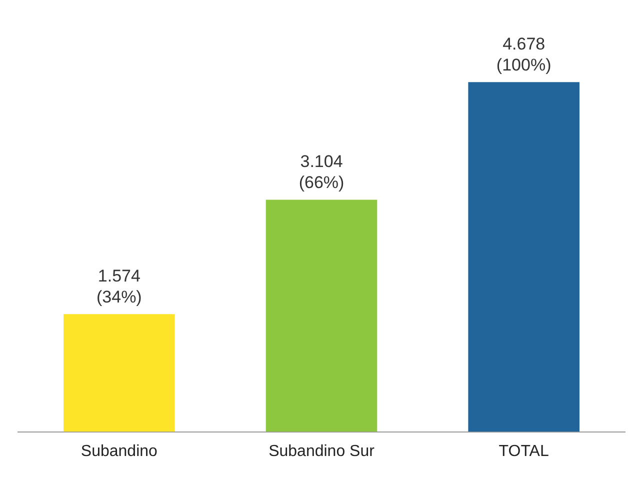 The width and height of the screenshot is (643, 479). I want to click on data-label: 3.104 (66%), so click(321, 172).